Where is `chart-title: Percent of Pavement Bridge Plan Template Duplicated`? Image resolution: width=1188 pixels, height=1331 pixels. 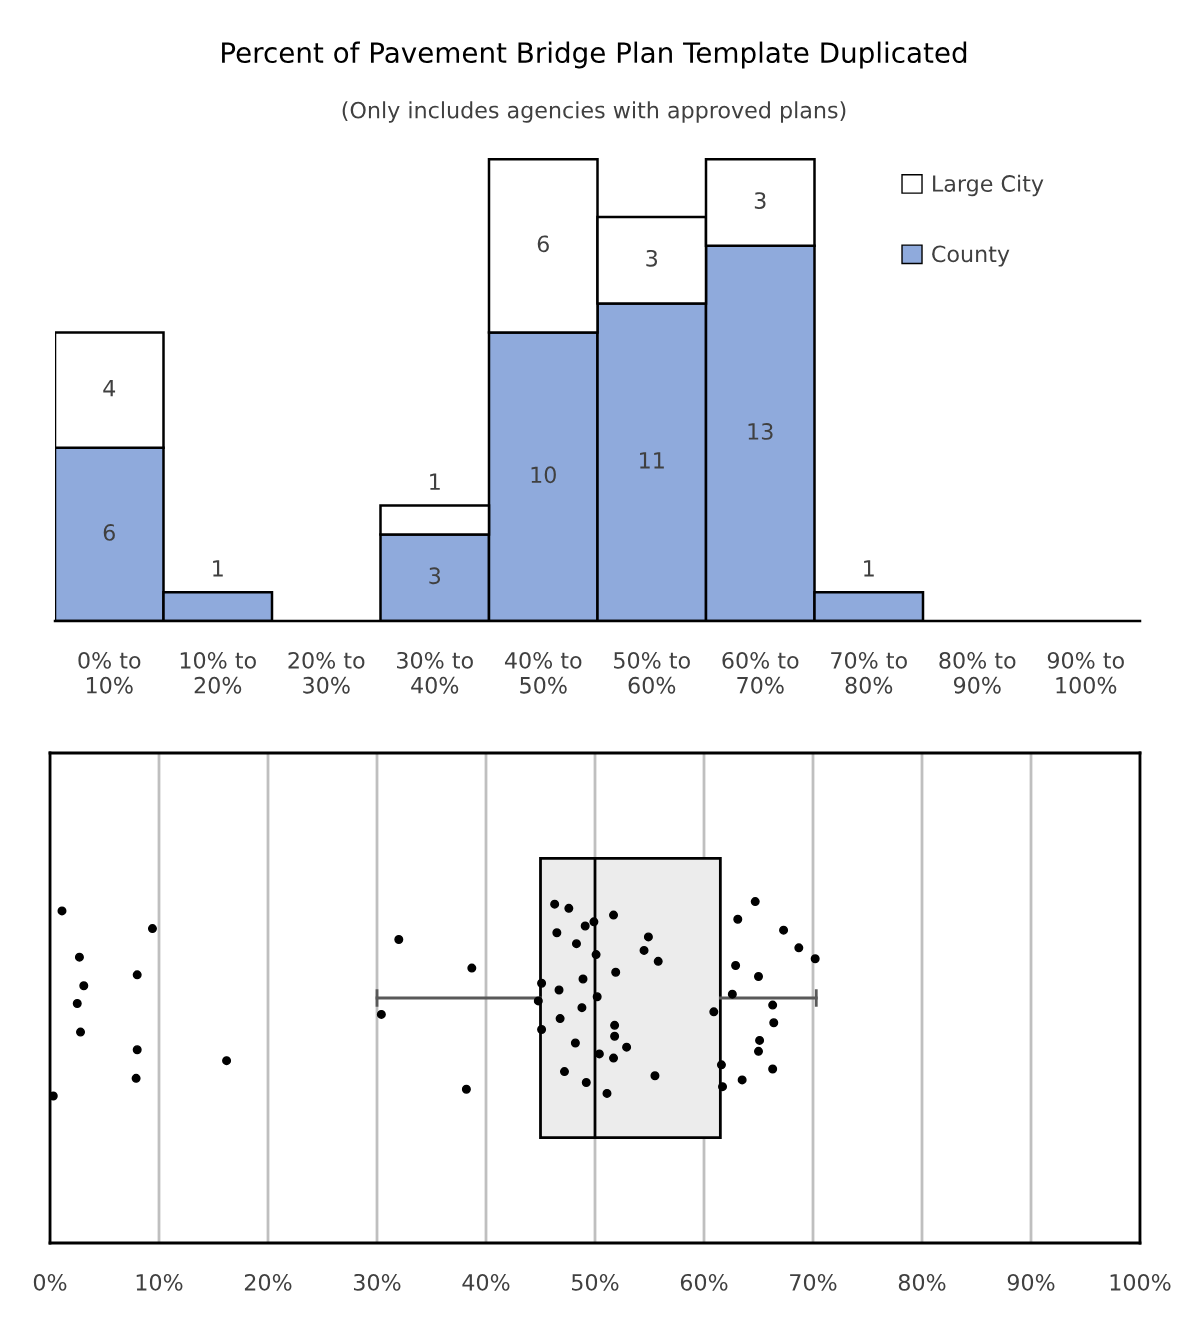 chart-title: Percent of Pavement Bridge Plan Template Duplicated is located at coordinates (594, 55).